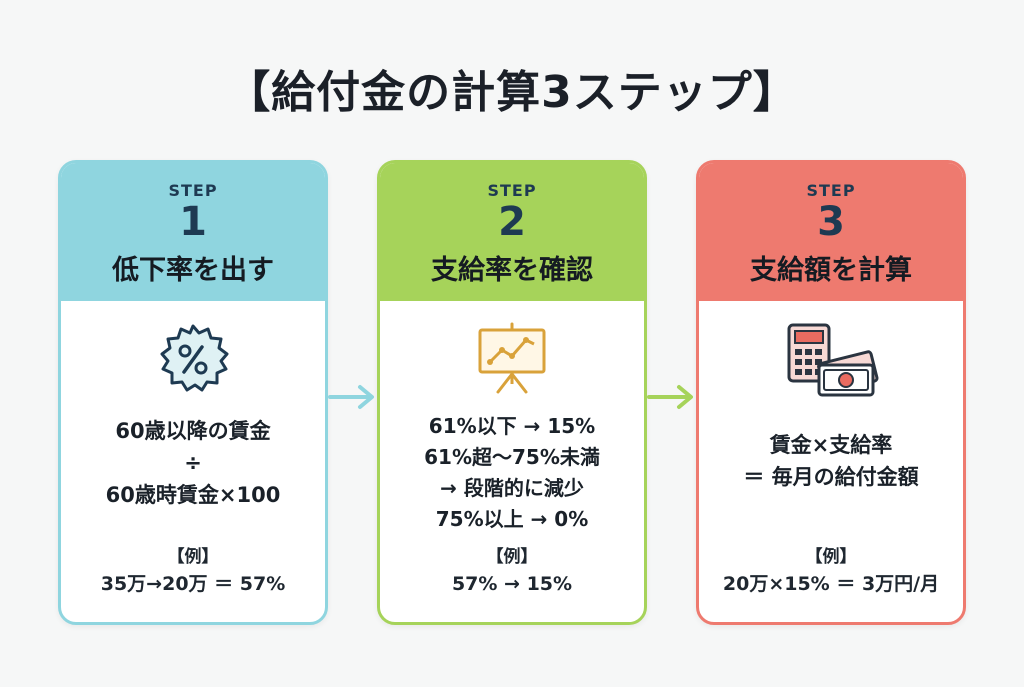 The width and height of the screenshot is (1024, 687). I want to click on step-title: 支給額を計算, so click(831, 270).